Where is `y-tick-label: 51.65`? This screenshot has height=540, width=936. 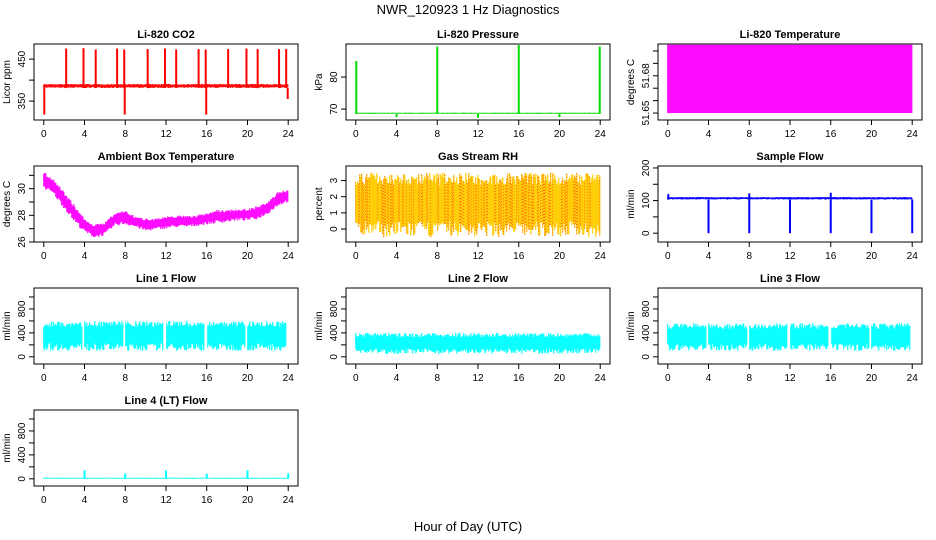
y-tick-label: 51.65 is located at coordinates (646, 112).